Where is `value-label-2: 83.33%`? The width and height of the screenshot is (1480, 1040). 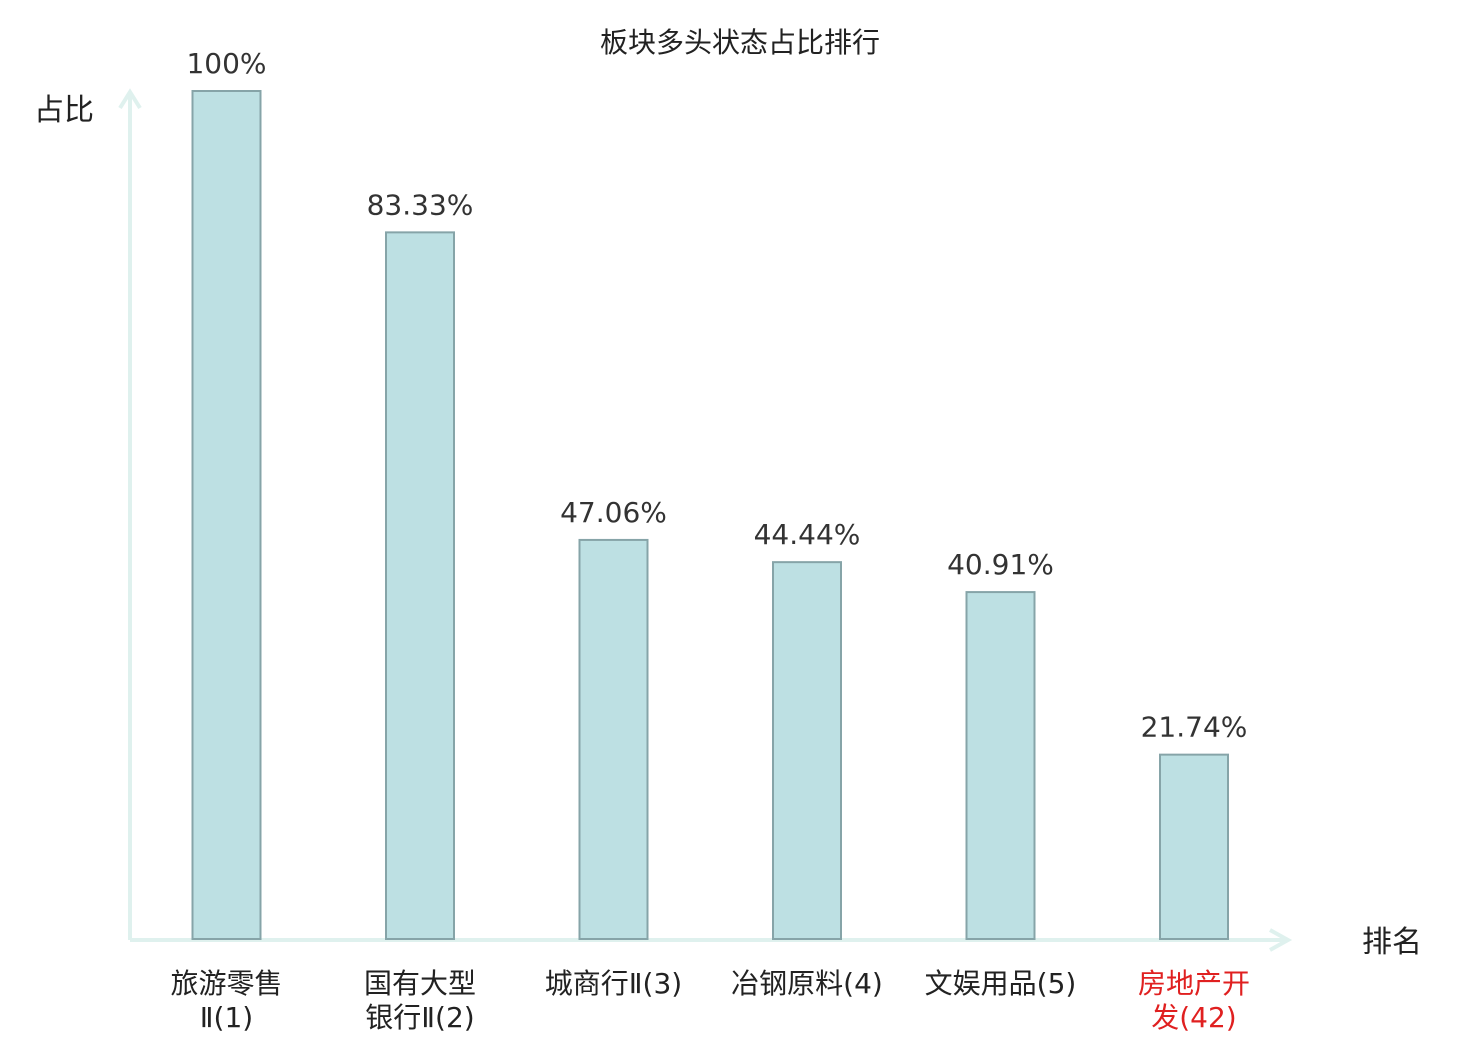
value-label-2: 83.33% is located at coordinates (420, 204).